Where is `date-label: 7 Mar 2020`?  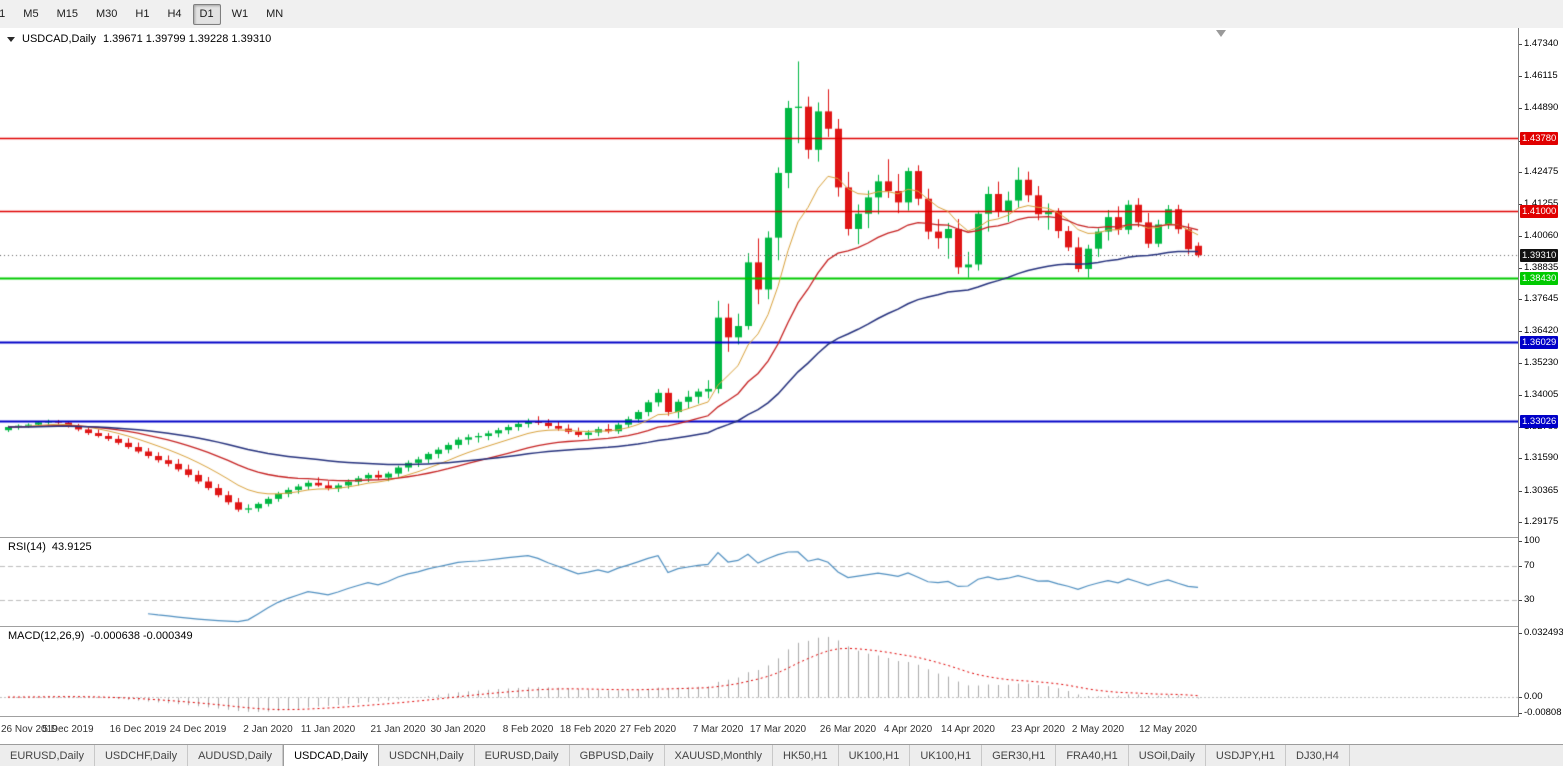 date-label: 7 Mar 2020 is located at coordinates (718, 729).